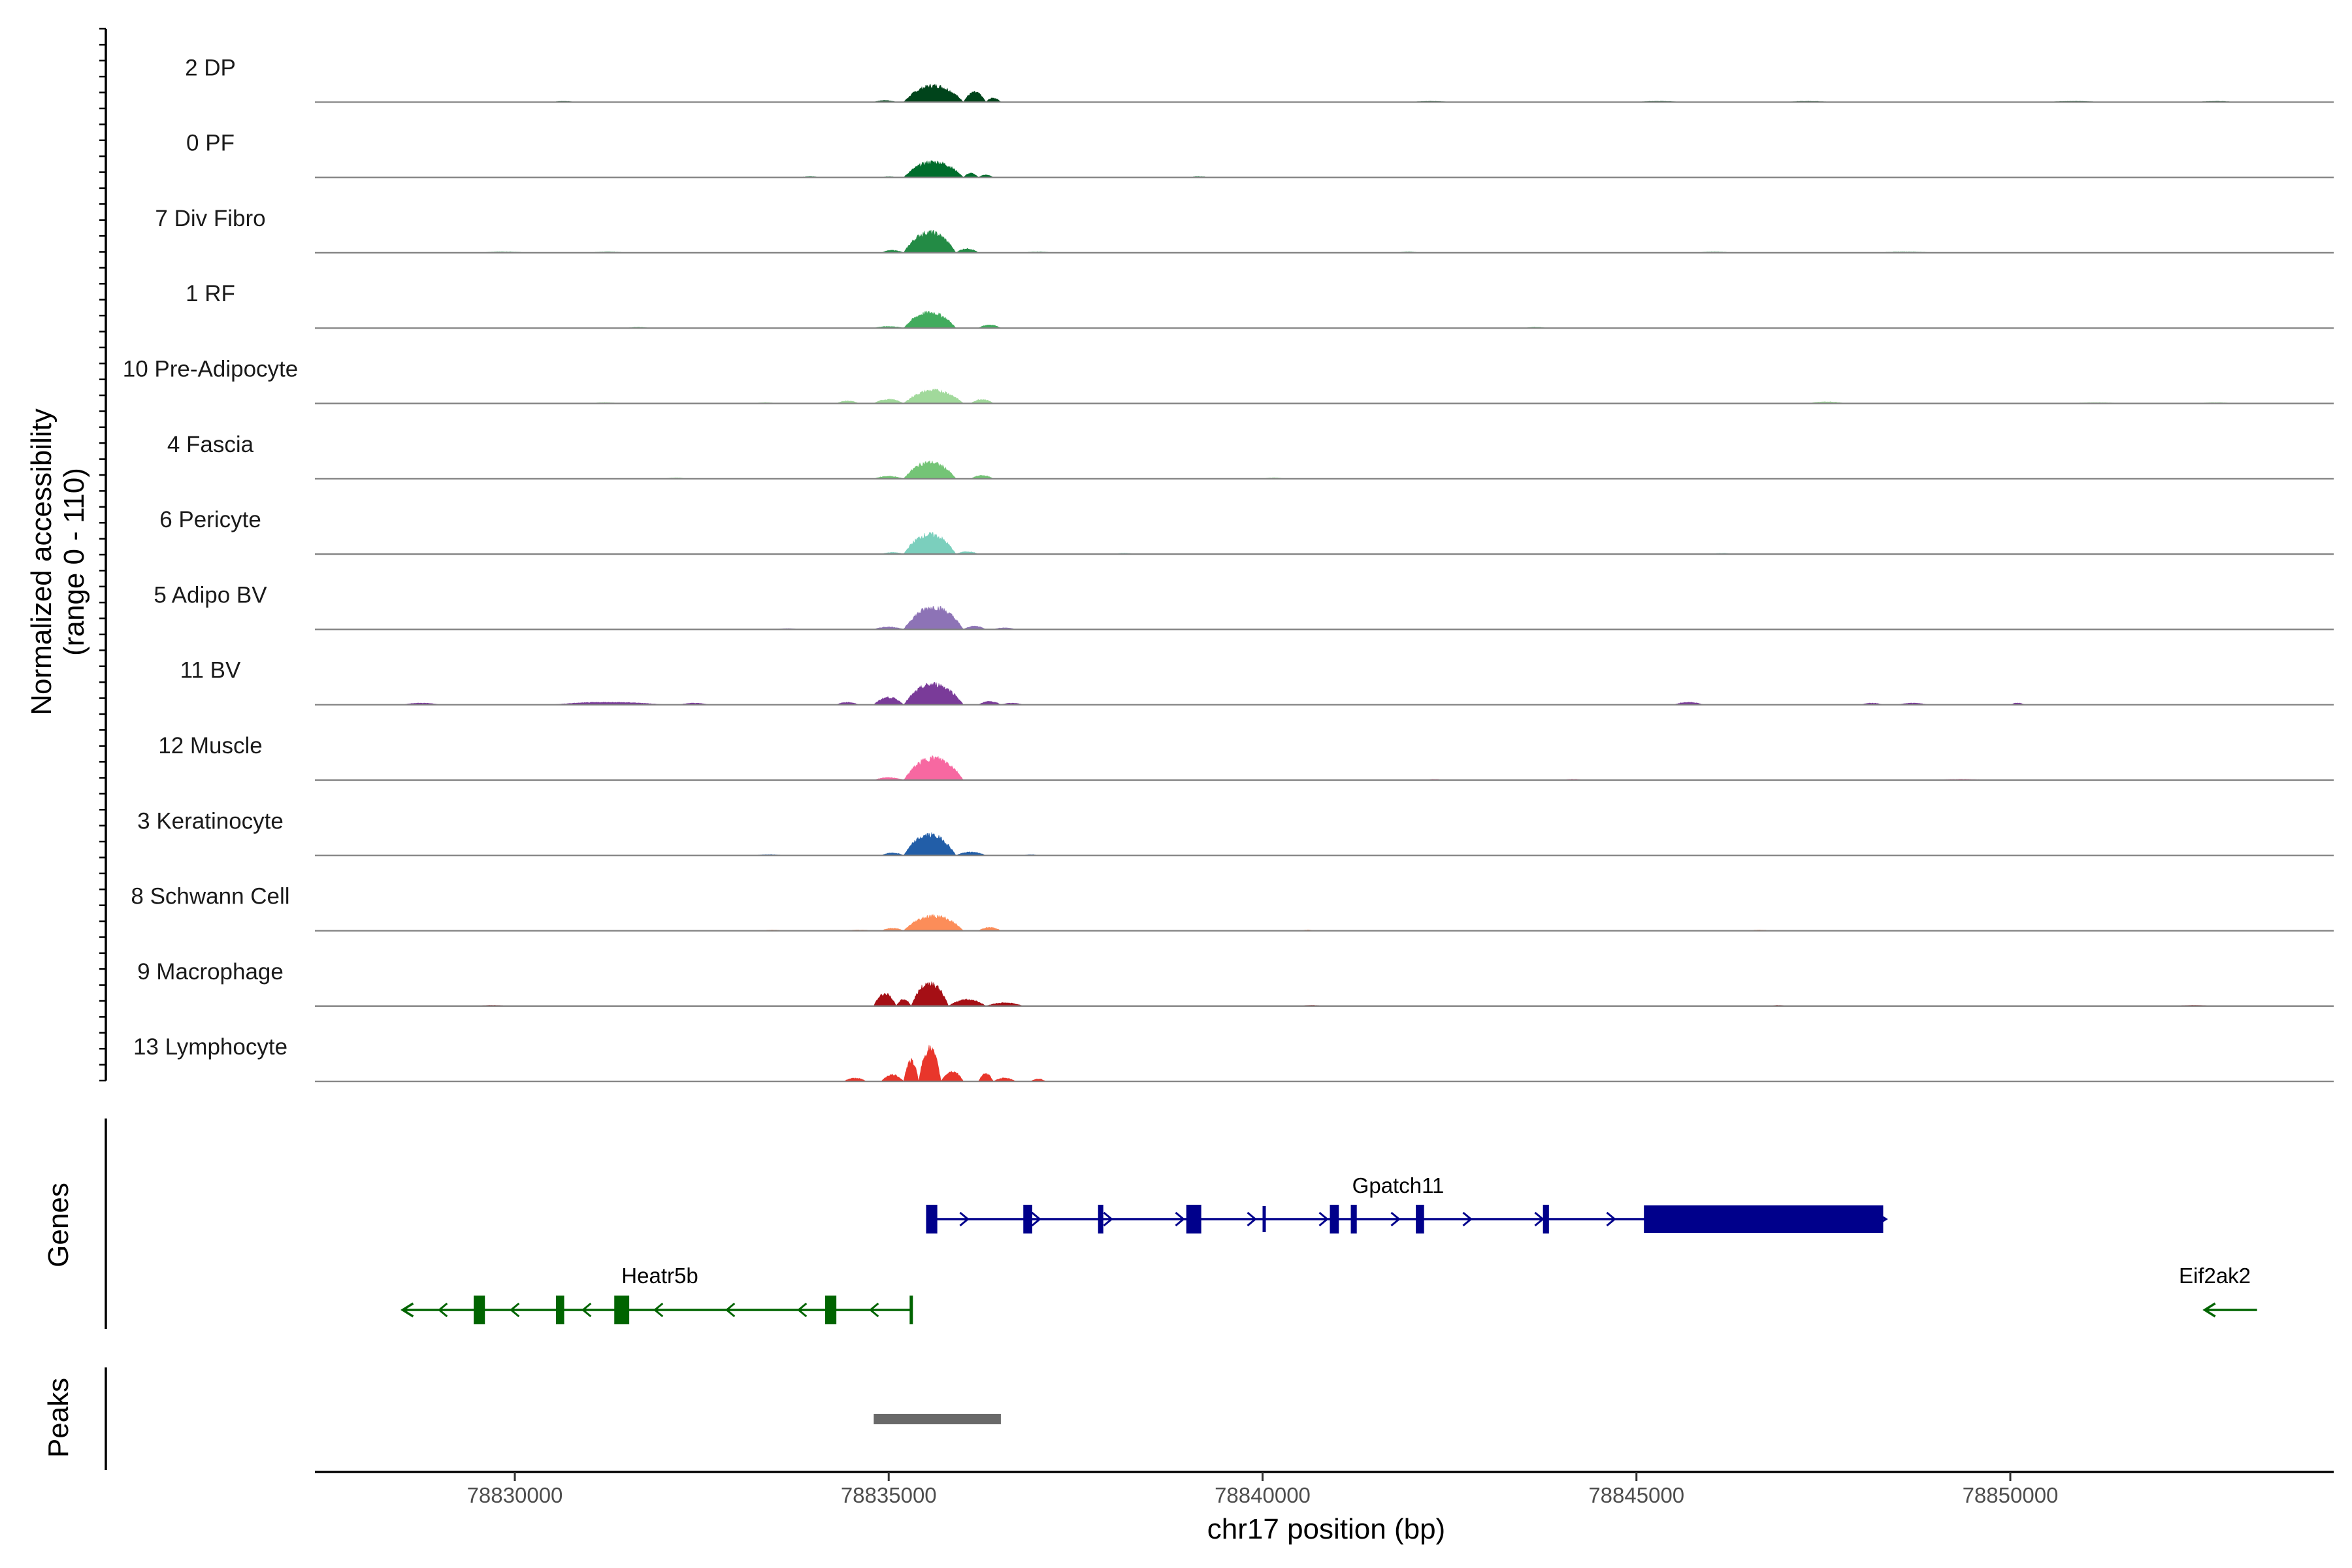 The width and height of the screenshot is (2352, 1568). I want to click on coverage-track: 7 Div Fibro, so click(1244, 229).